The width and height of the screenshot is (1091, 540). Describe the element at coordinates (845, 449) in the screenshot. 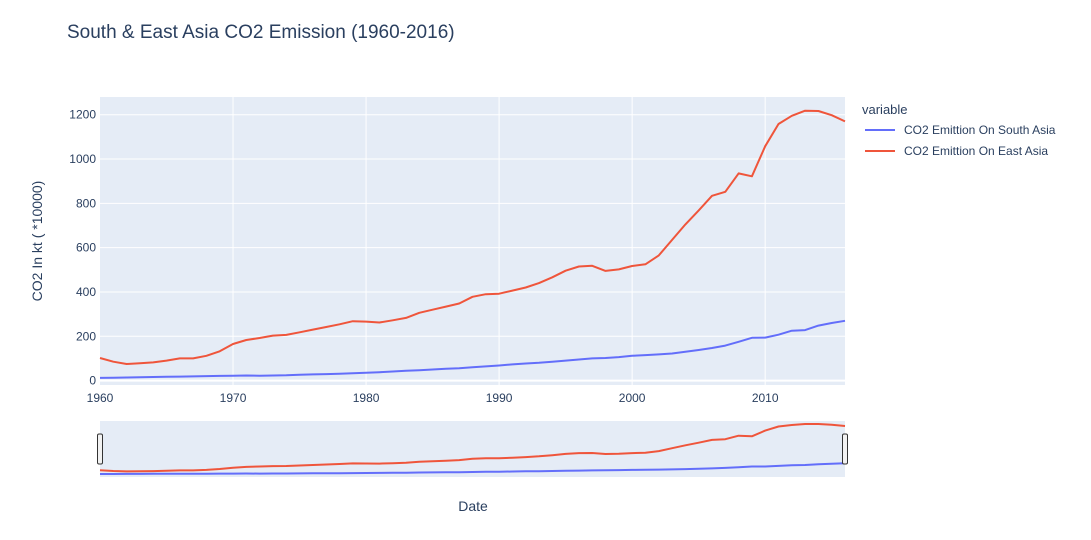

I see `range-slider-right-handle` at that location.